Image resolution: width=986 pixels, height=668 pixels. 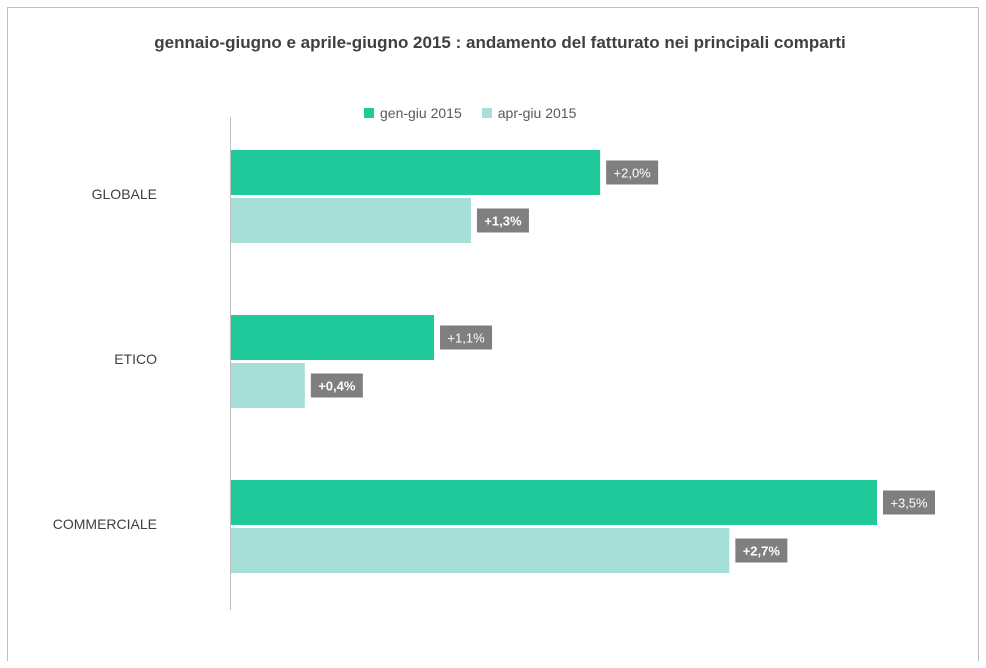 I want to click on data-label-1-1: +0,4%, so click(x=337, y=386).